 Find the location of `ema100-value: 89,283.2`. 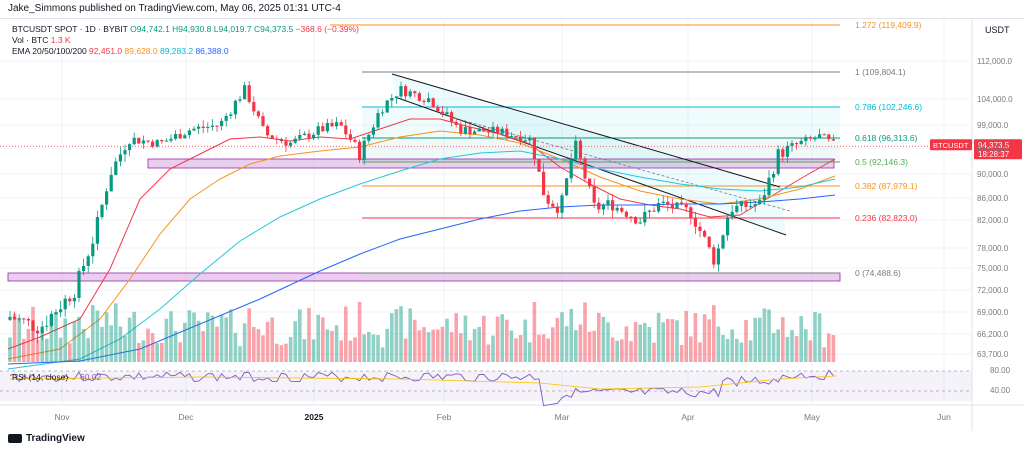

ema100-value: 89,283.2 is located at coordinates (176, 51).